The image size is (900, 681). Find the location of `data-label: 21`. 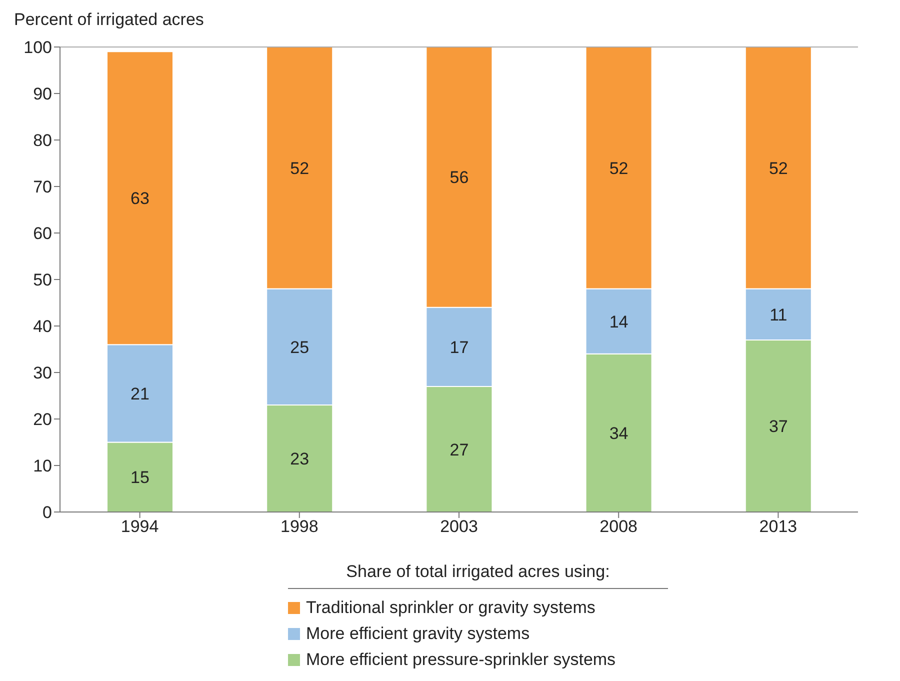

data-label: 21 is located at coordinates (140, 394).